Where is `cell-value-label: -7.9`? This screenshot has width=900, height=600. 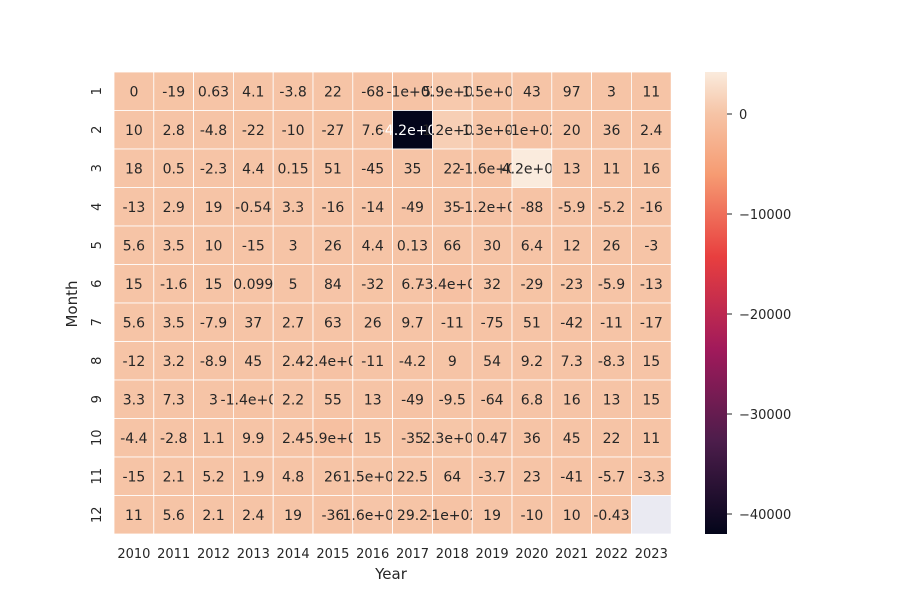
cell-value-label: -7.9 is located at coordinates (213, 323).